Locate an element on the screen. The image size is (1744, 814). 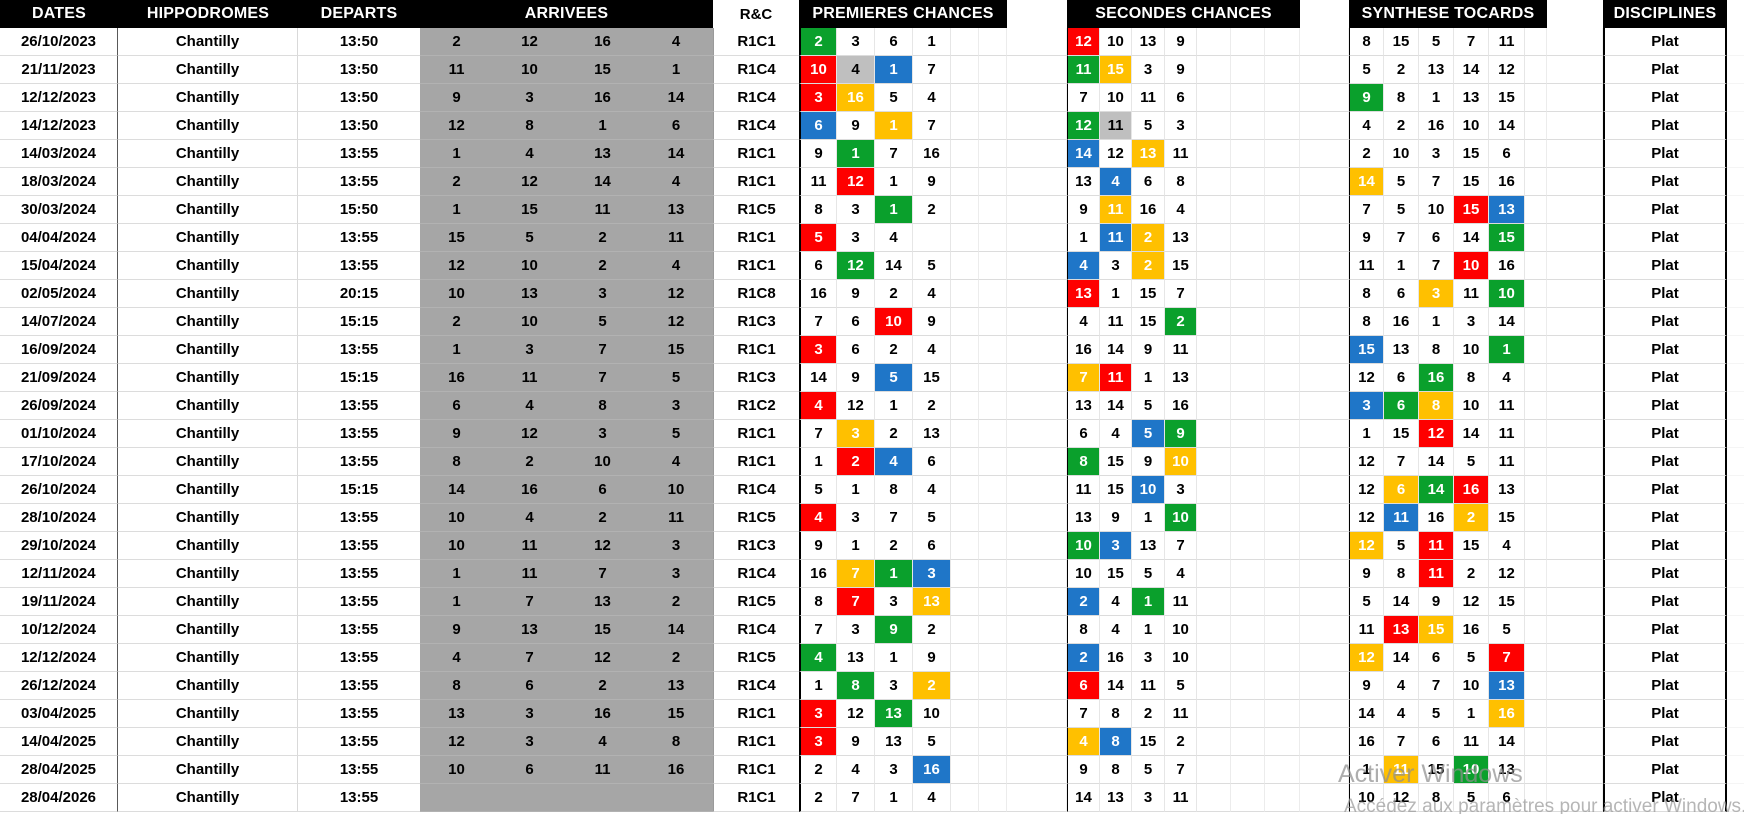
secondes-cell-3: 16 is located at coordinates (1148, 210).